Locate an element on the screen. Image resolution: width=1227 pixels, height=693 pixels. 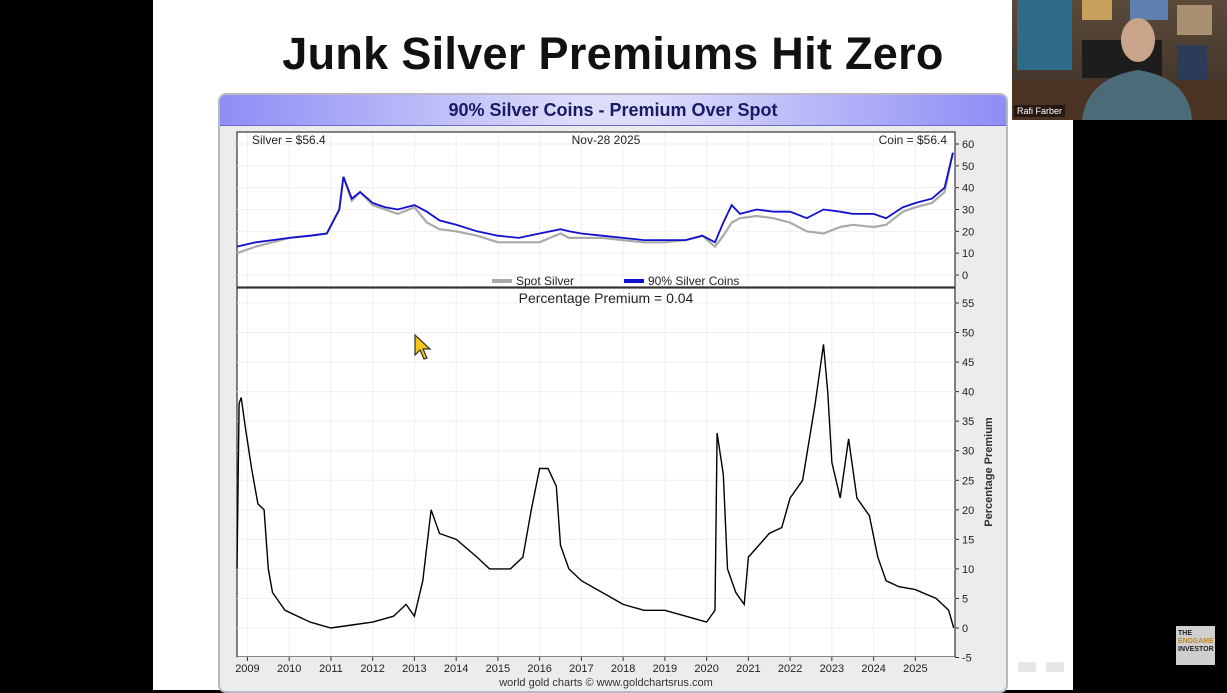
x-tick-label: 2018 is located at coordinates (623, 669).